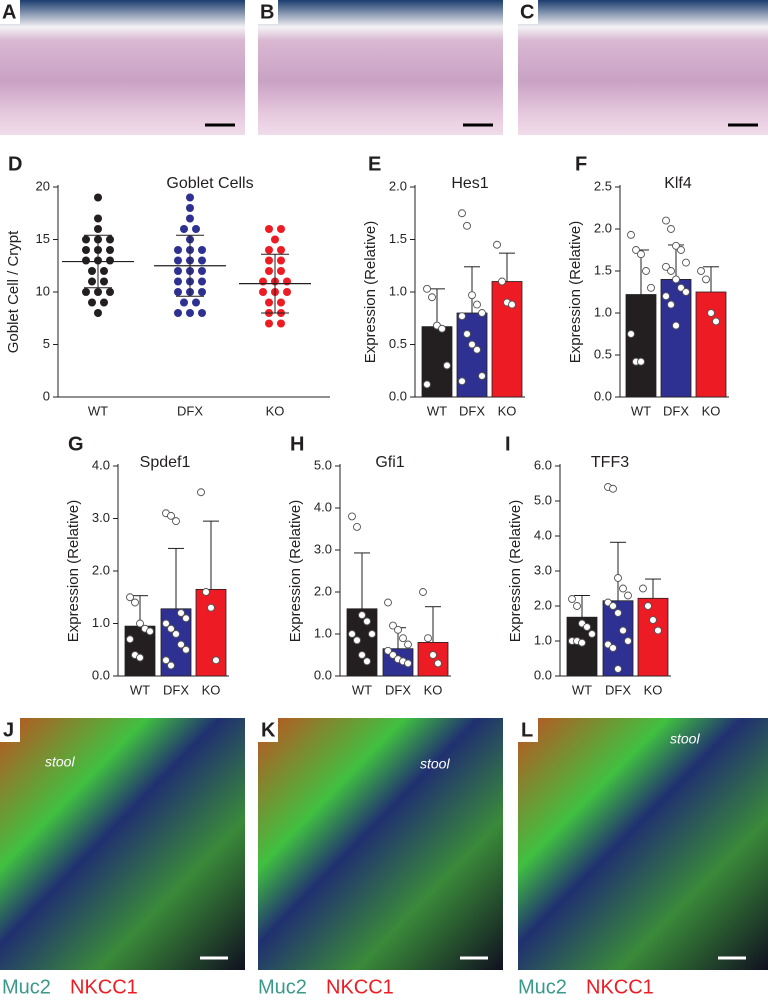  I want to click on y-tick-label: 0.5, so click(603, 353).